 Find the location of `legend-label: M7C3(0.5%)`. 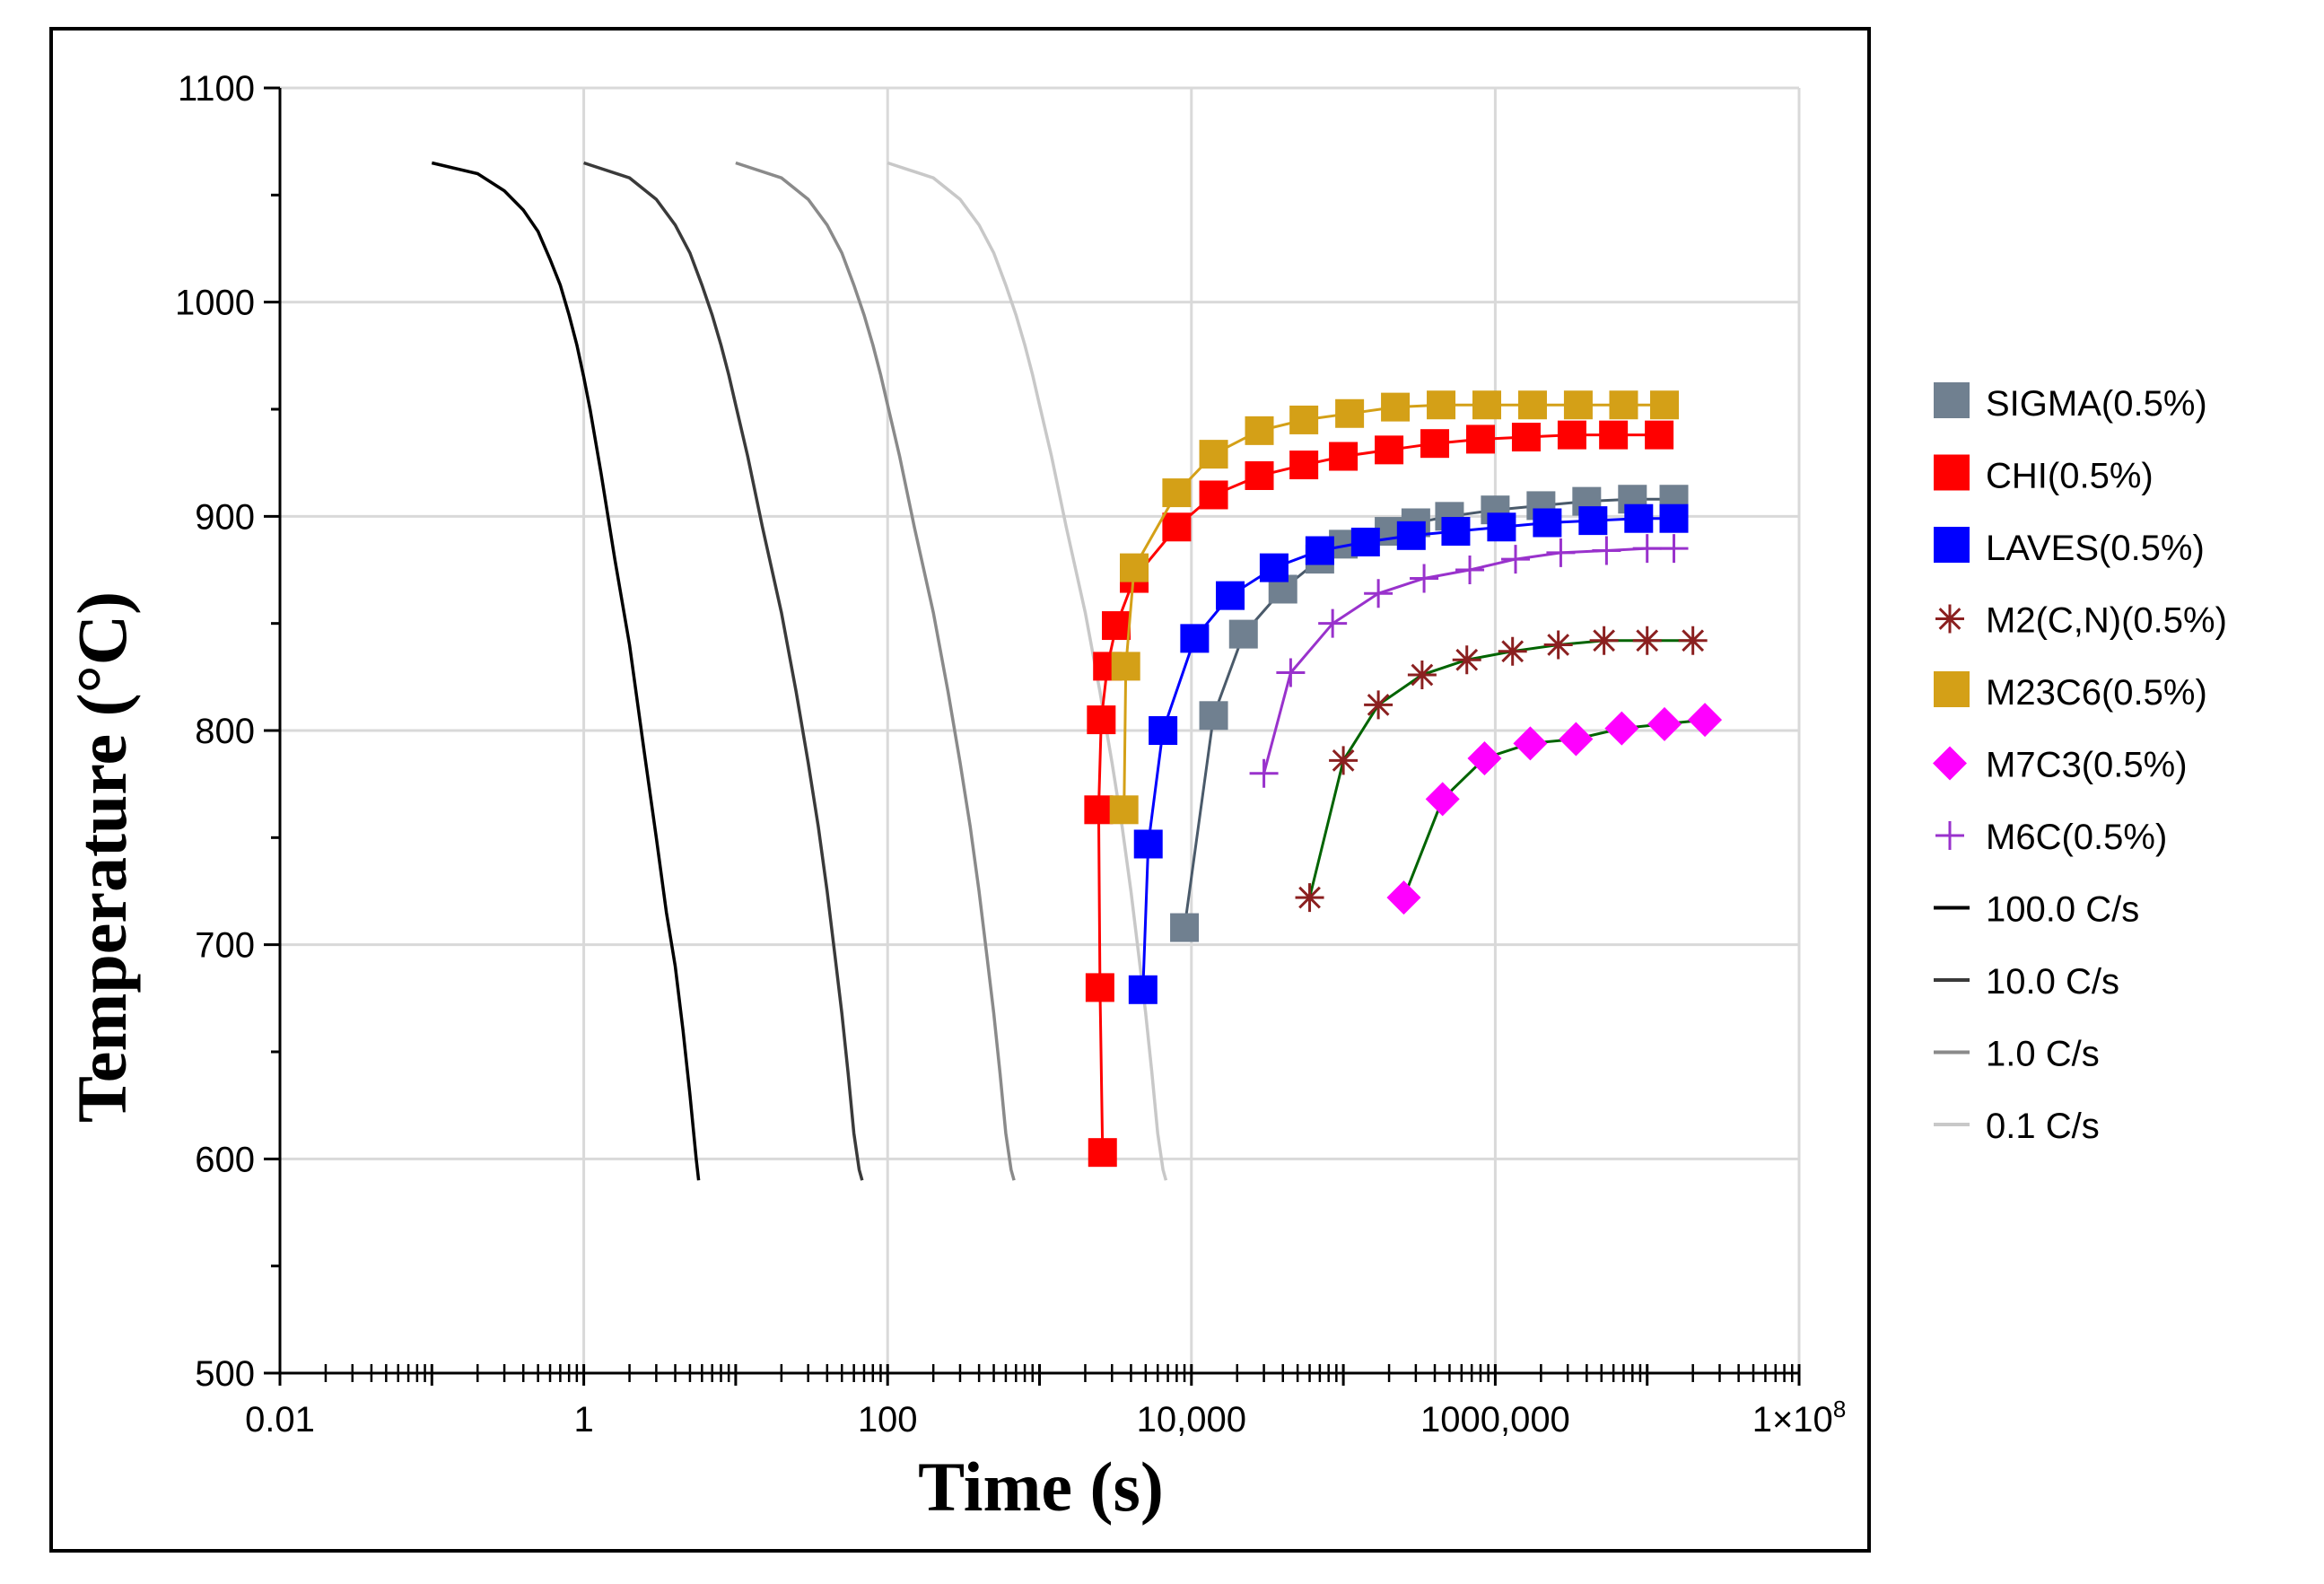

legend-label: M7C3(0.5%) is located at coordinates (2087, 765).